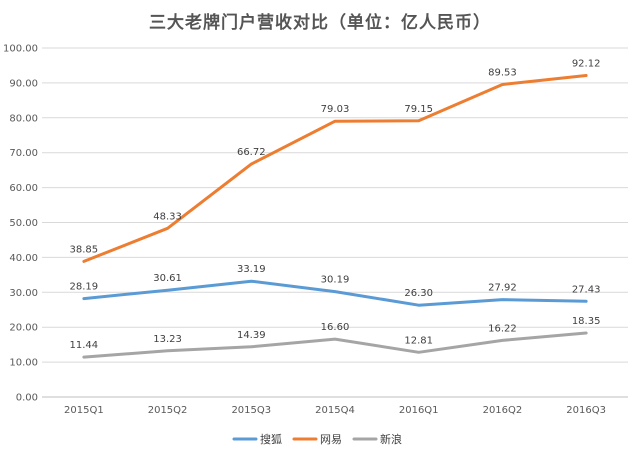 Image resolution: width=640 pixels, height=452 pixels. I want to click on x-tick-label: 2016Q1, so click(419, 410).